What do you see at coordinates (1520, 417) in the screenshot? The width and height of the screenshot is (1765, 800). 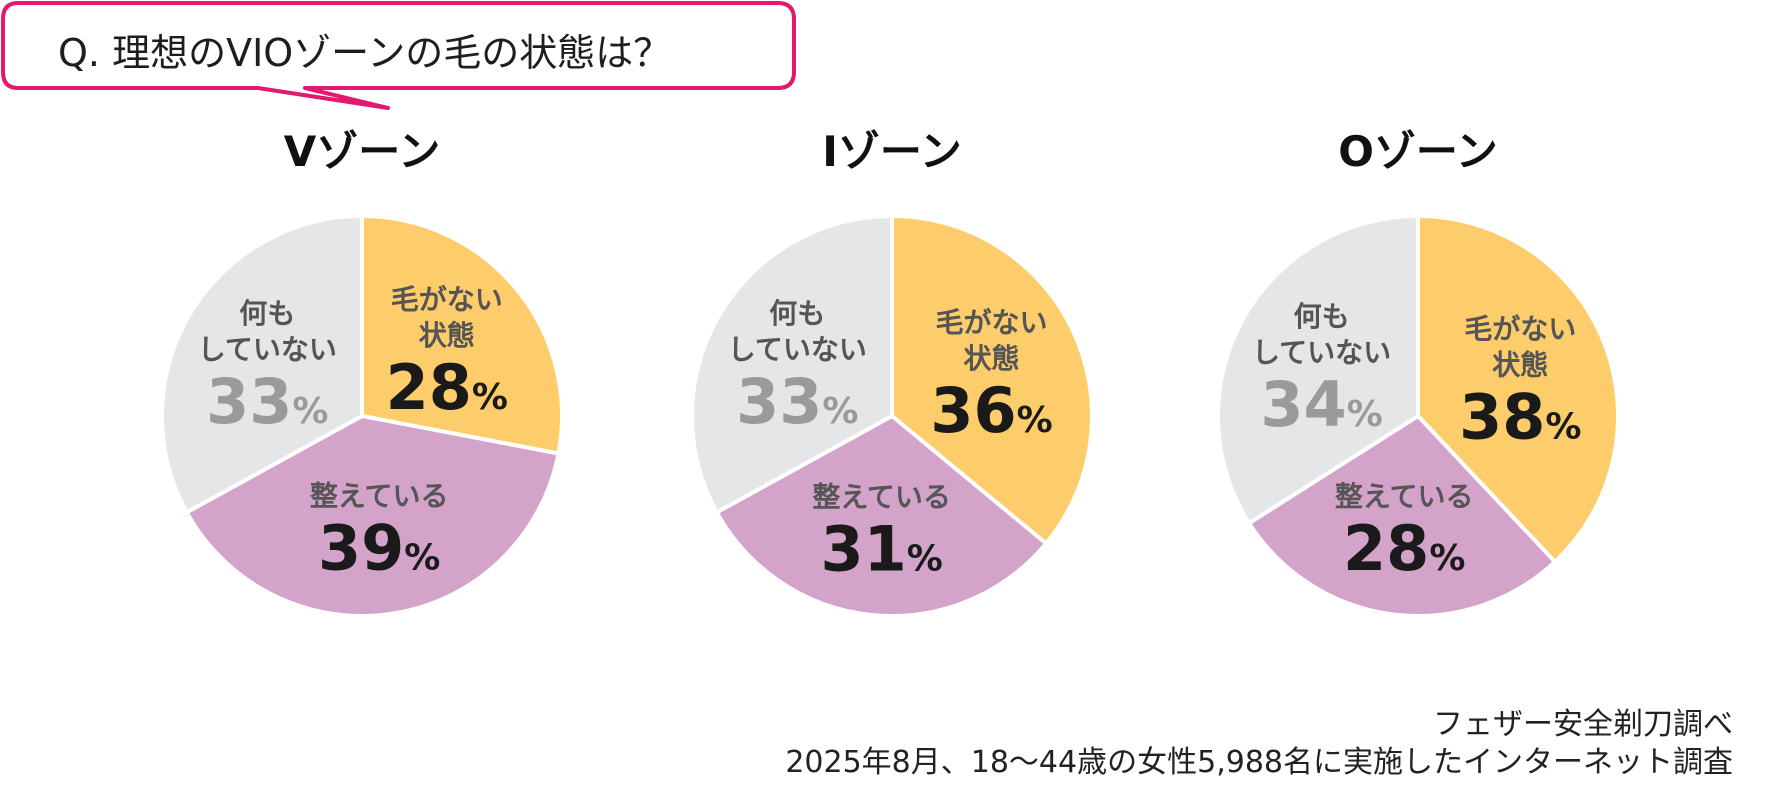 I see `slice-percentage: 38%` at bounding box center [1520, 417].